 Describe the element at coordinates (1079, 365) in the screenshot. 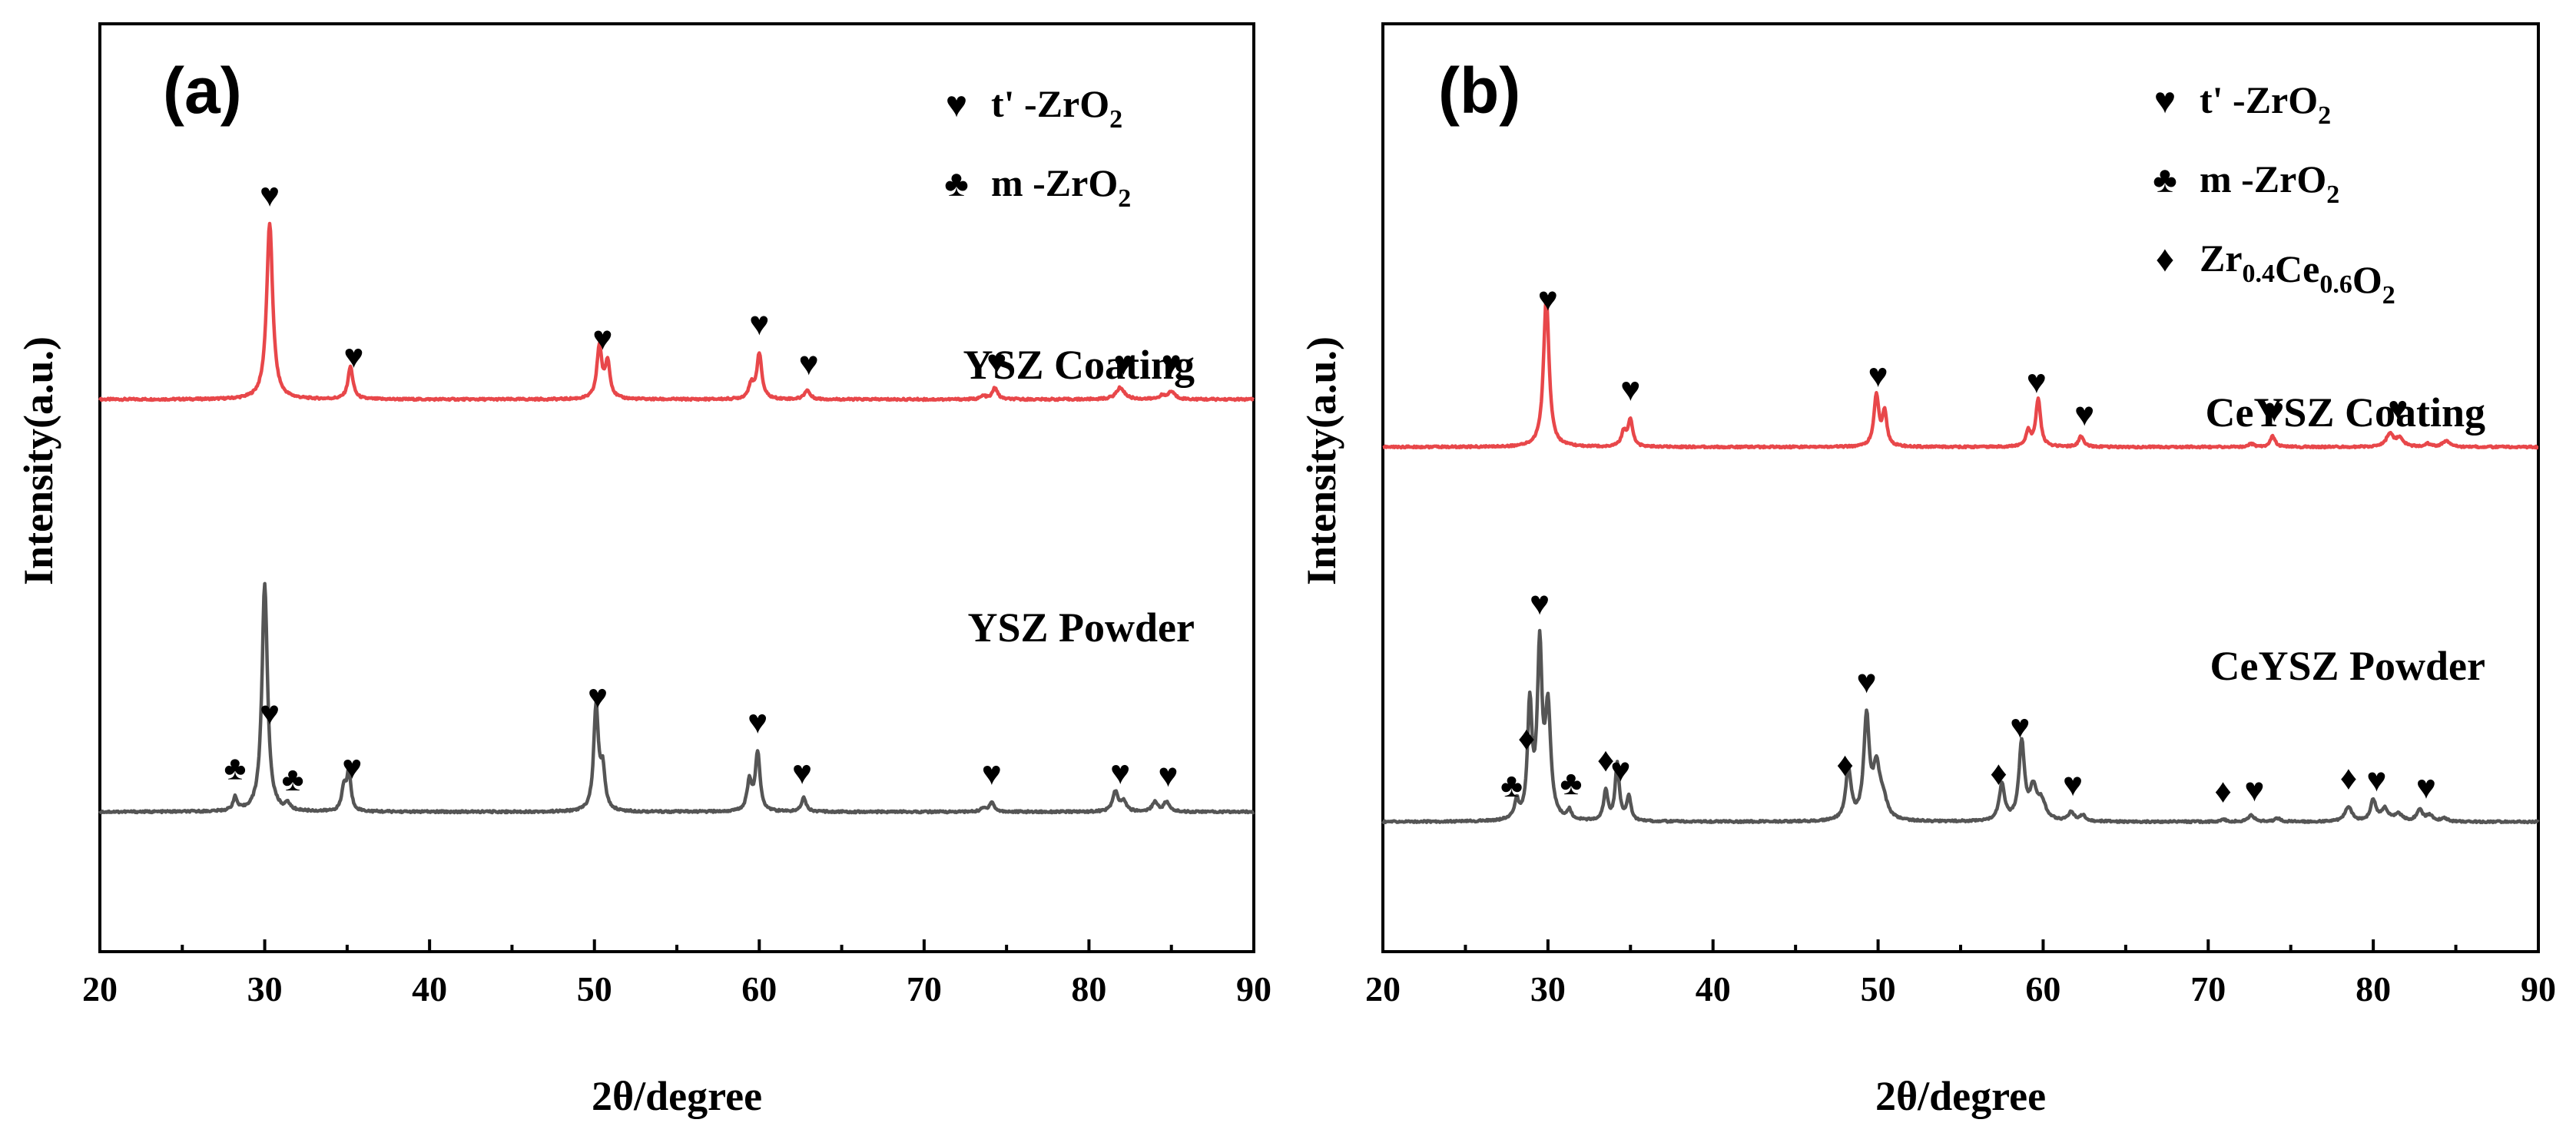

I see `series-label: YSZ Coating` at that location.